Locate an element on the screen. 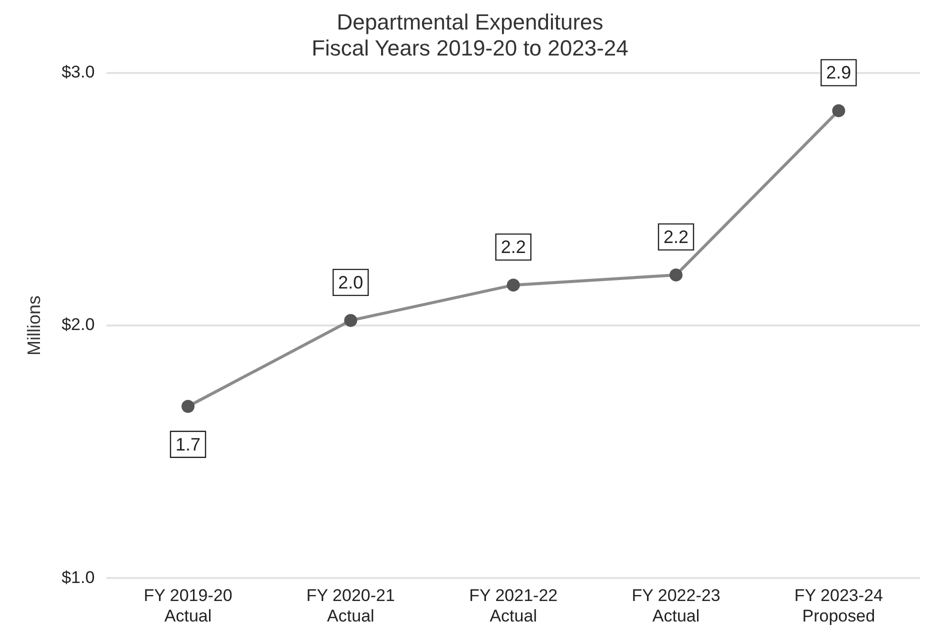 This screenshot has width=950, height=640. x-tick-label: FY 2019-20 Actual is located at coordinates (188, 606).